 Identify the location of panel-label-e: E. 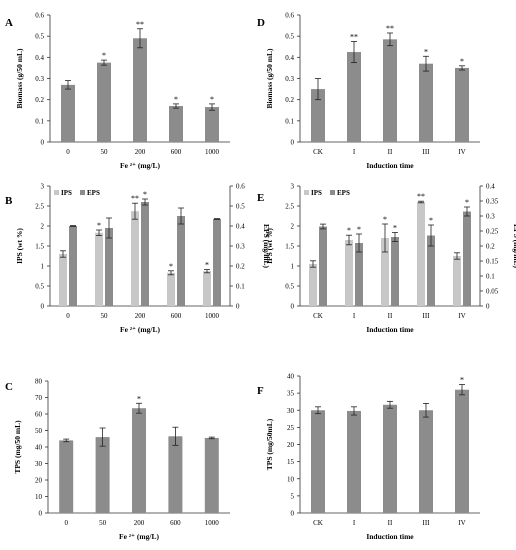
(260, 198).